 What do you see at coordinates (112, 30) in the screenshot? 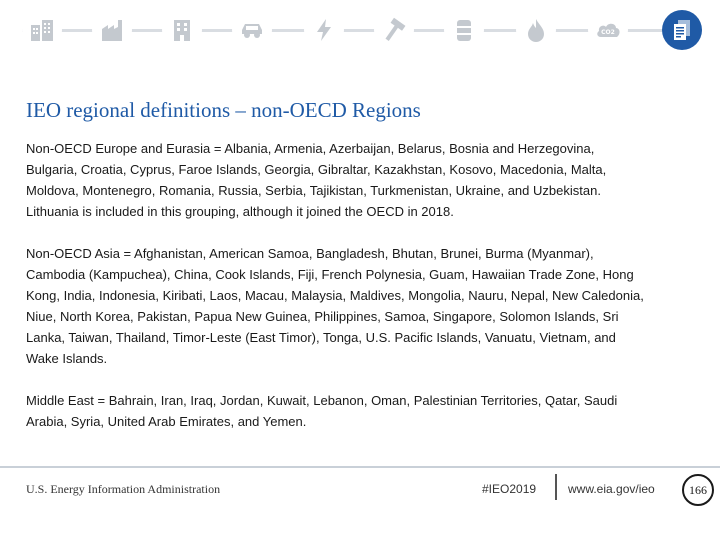
I see `factory-icon` at bounding box center [112, 30].